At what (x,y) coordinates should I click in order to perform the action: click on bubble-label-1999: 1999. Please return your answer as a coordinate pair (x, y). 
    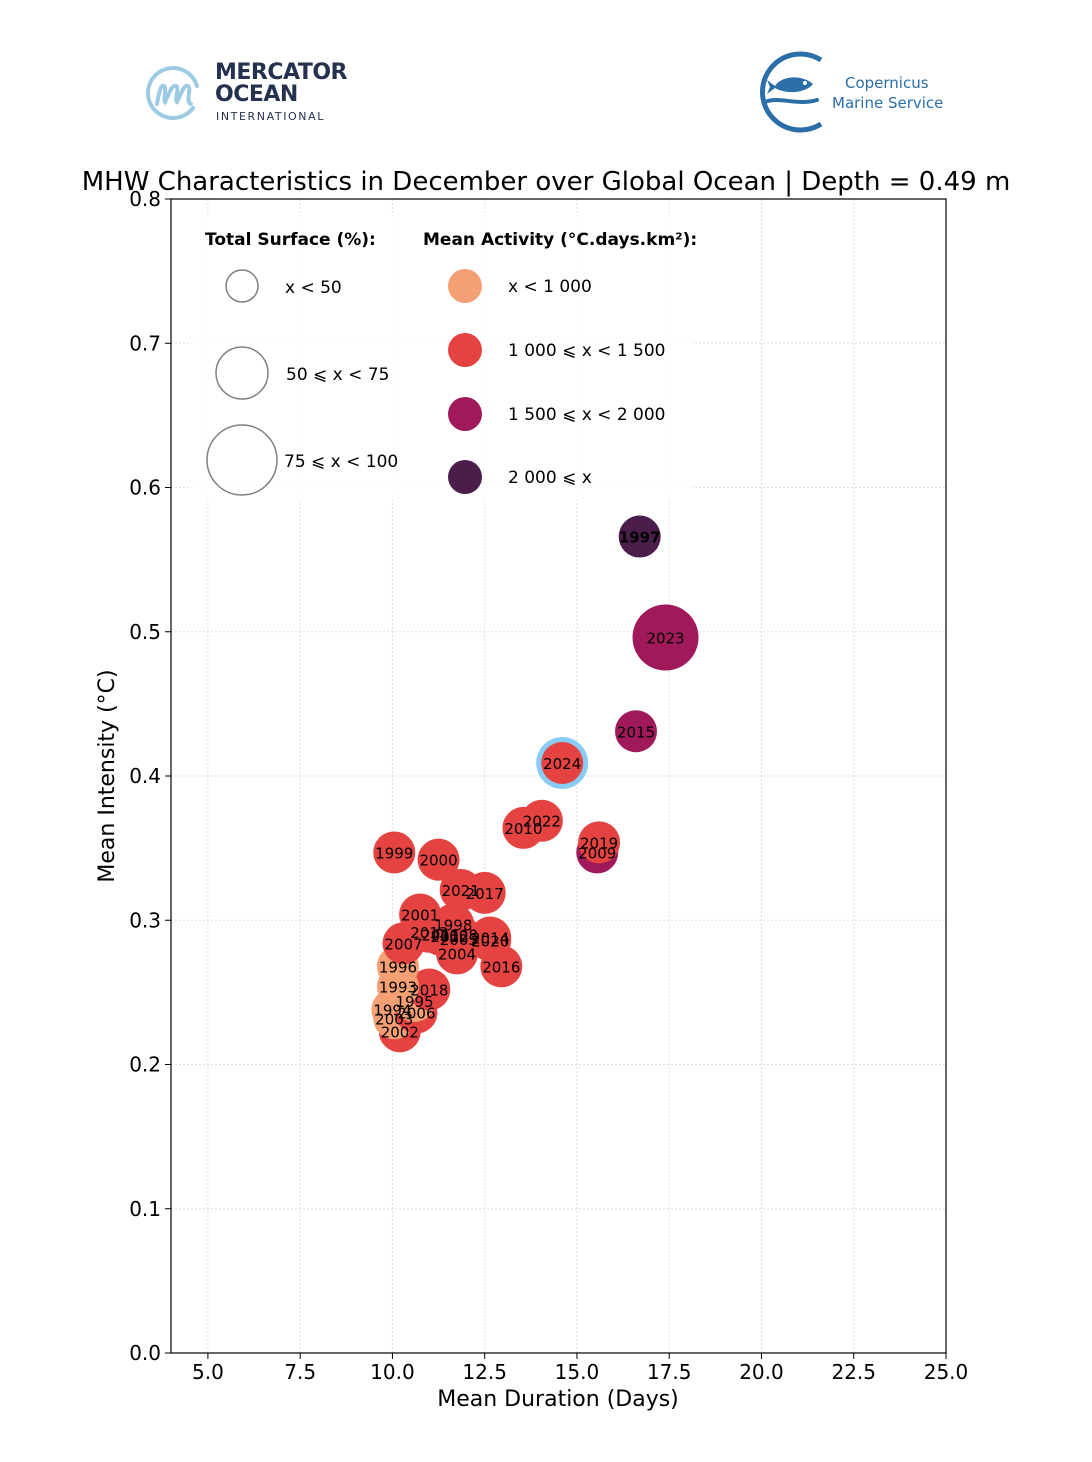
    Looking at the image, I should click on (394, 853).